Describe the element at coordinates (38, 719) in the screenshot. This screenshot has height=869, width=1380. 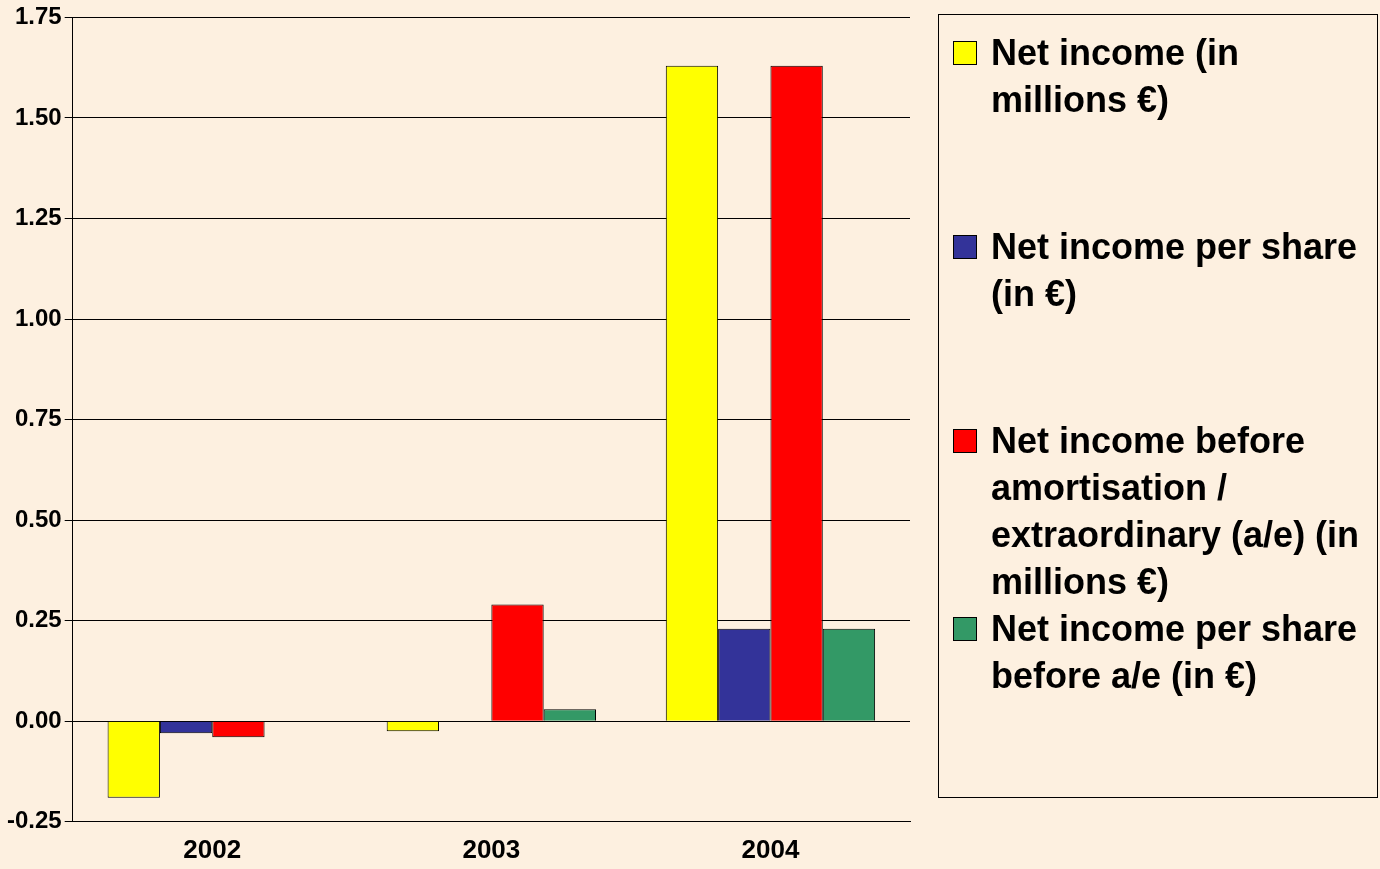
I see `y-tick-label: 0.00` at that location.